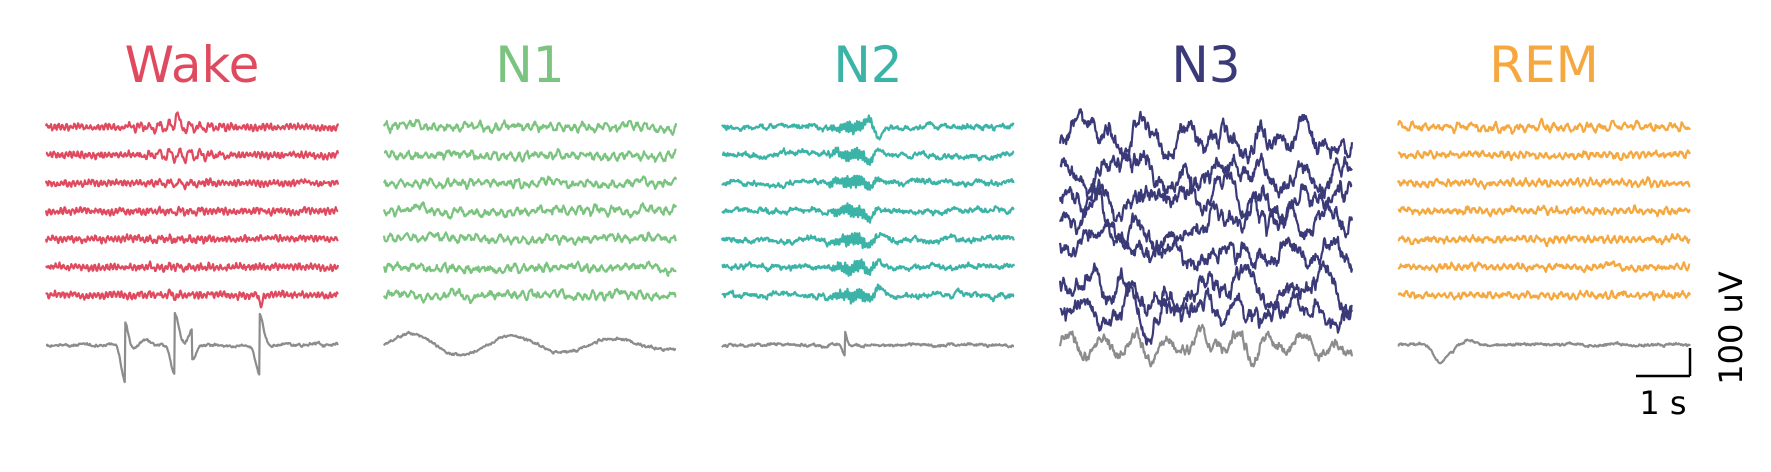 The image size is (1771, 472). I want to click on panel-title-n3: N3, so click(1205, 65).